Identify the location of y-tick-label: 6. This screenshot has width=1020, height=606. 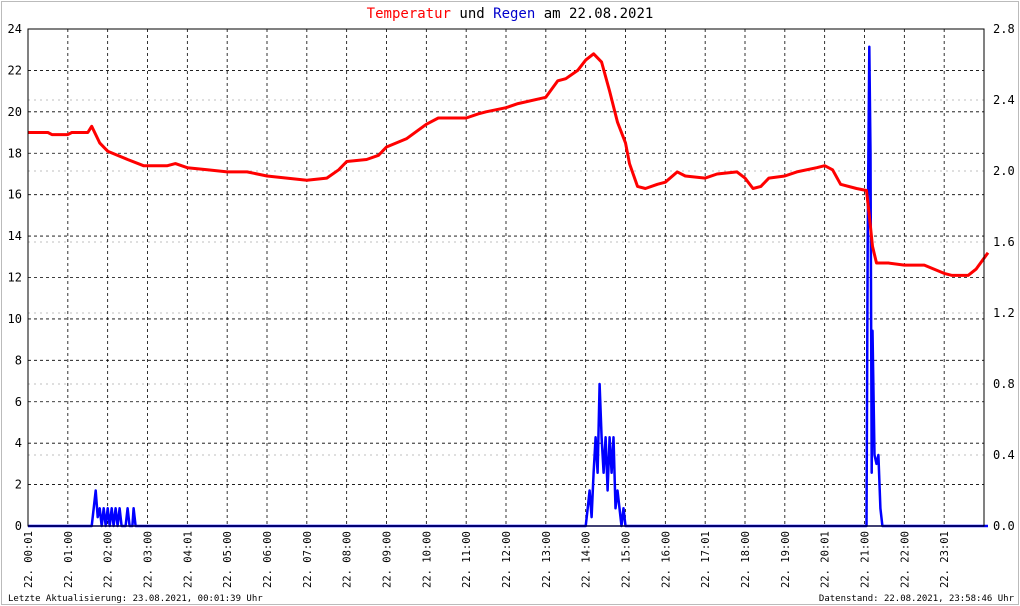
(18, 402).